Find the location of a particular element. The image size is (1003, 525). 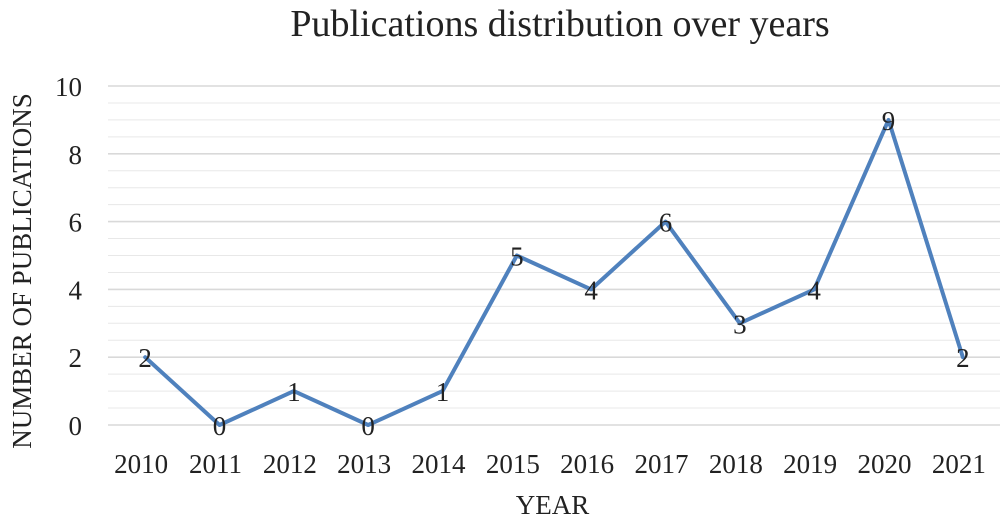

data-label: 6 is located at coordinates (666, 223).